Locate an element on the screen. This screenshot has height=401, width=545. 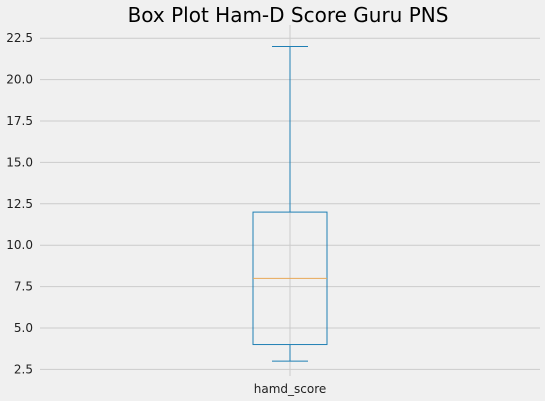
y-tick-label: 17.5 is located at coordinates (19, 121).